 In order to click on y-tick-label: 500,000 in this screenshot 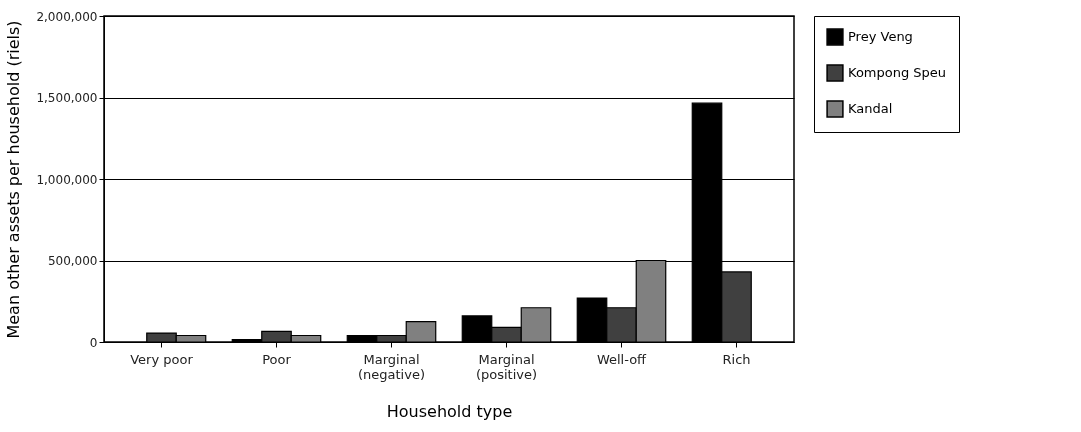, I will do `click(72, 261)`.